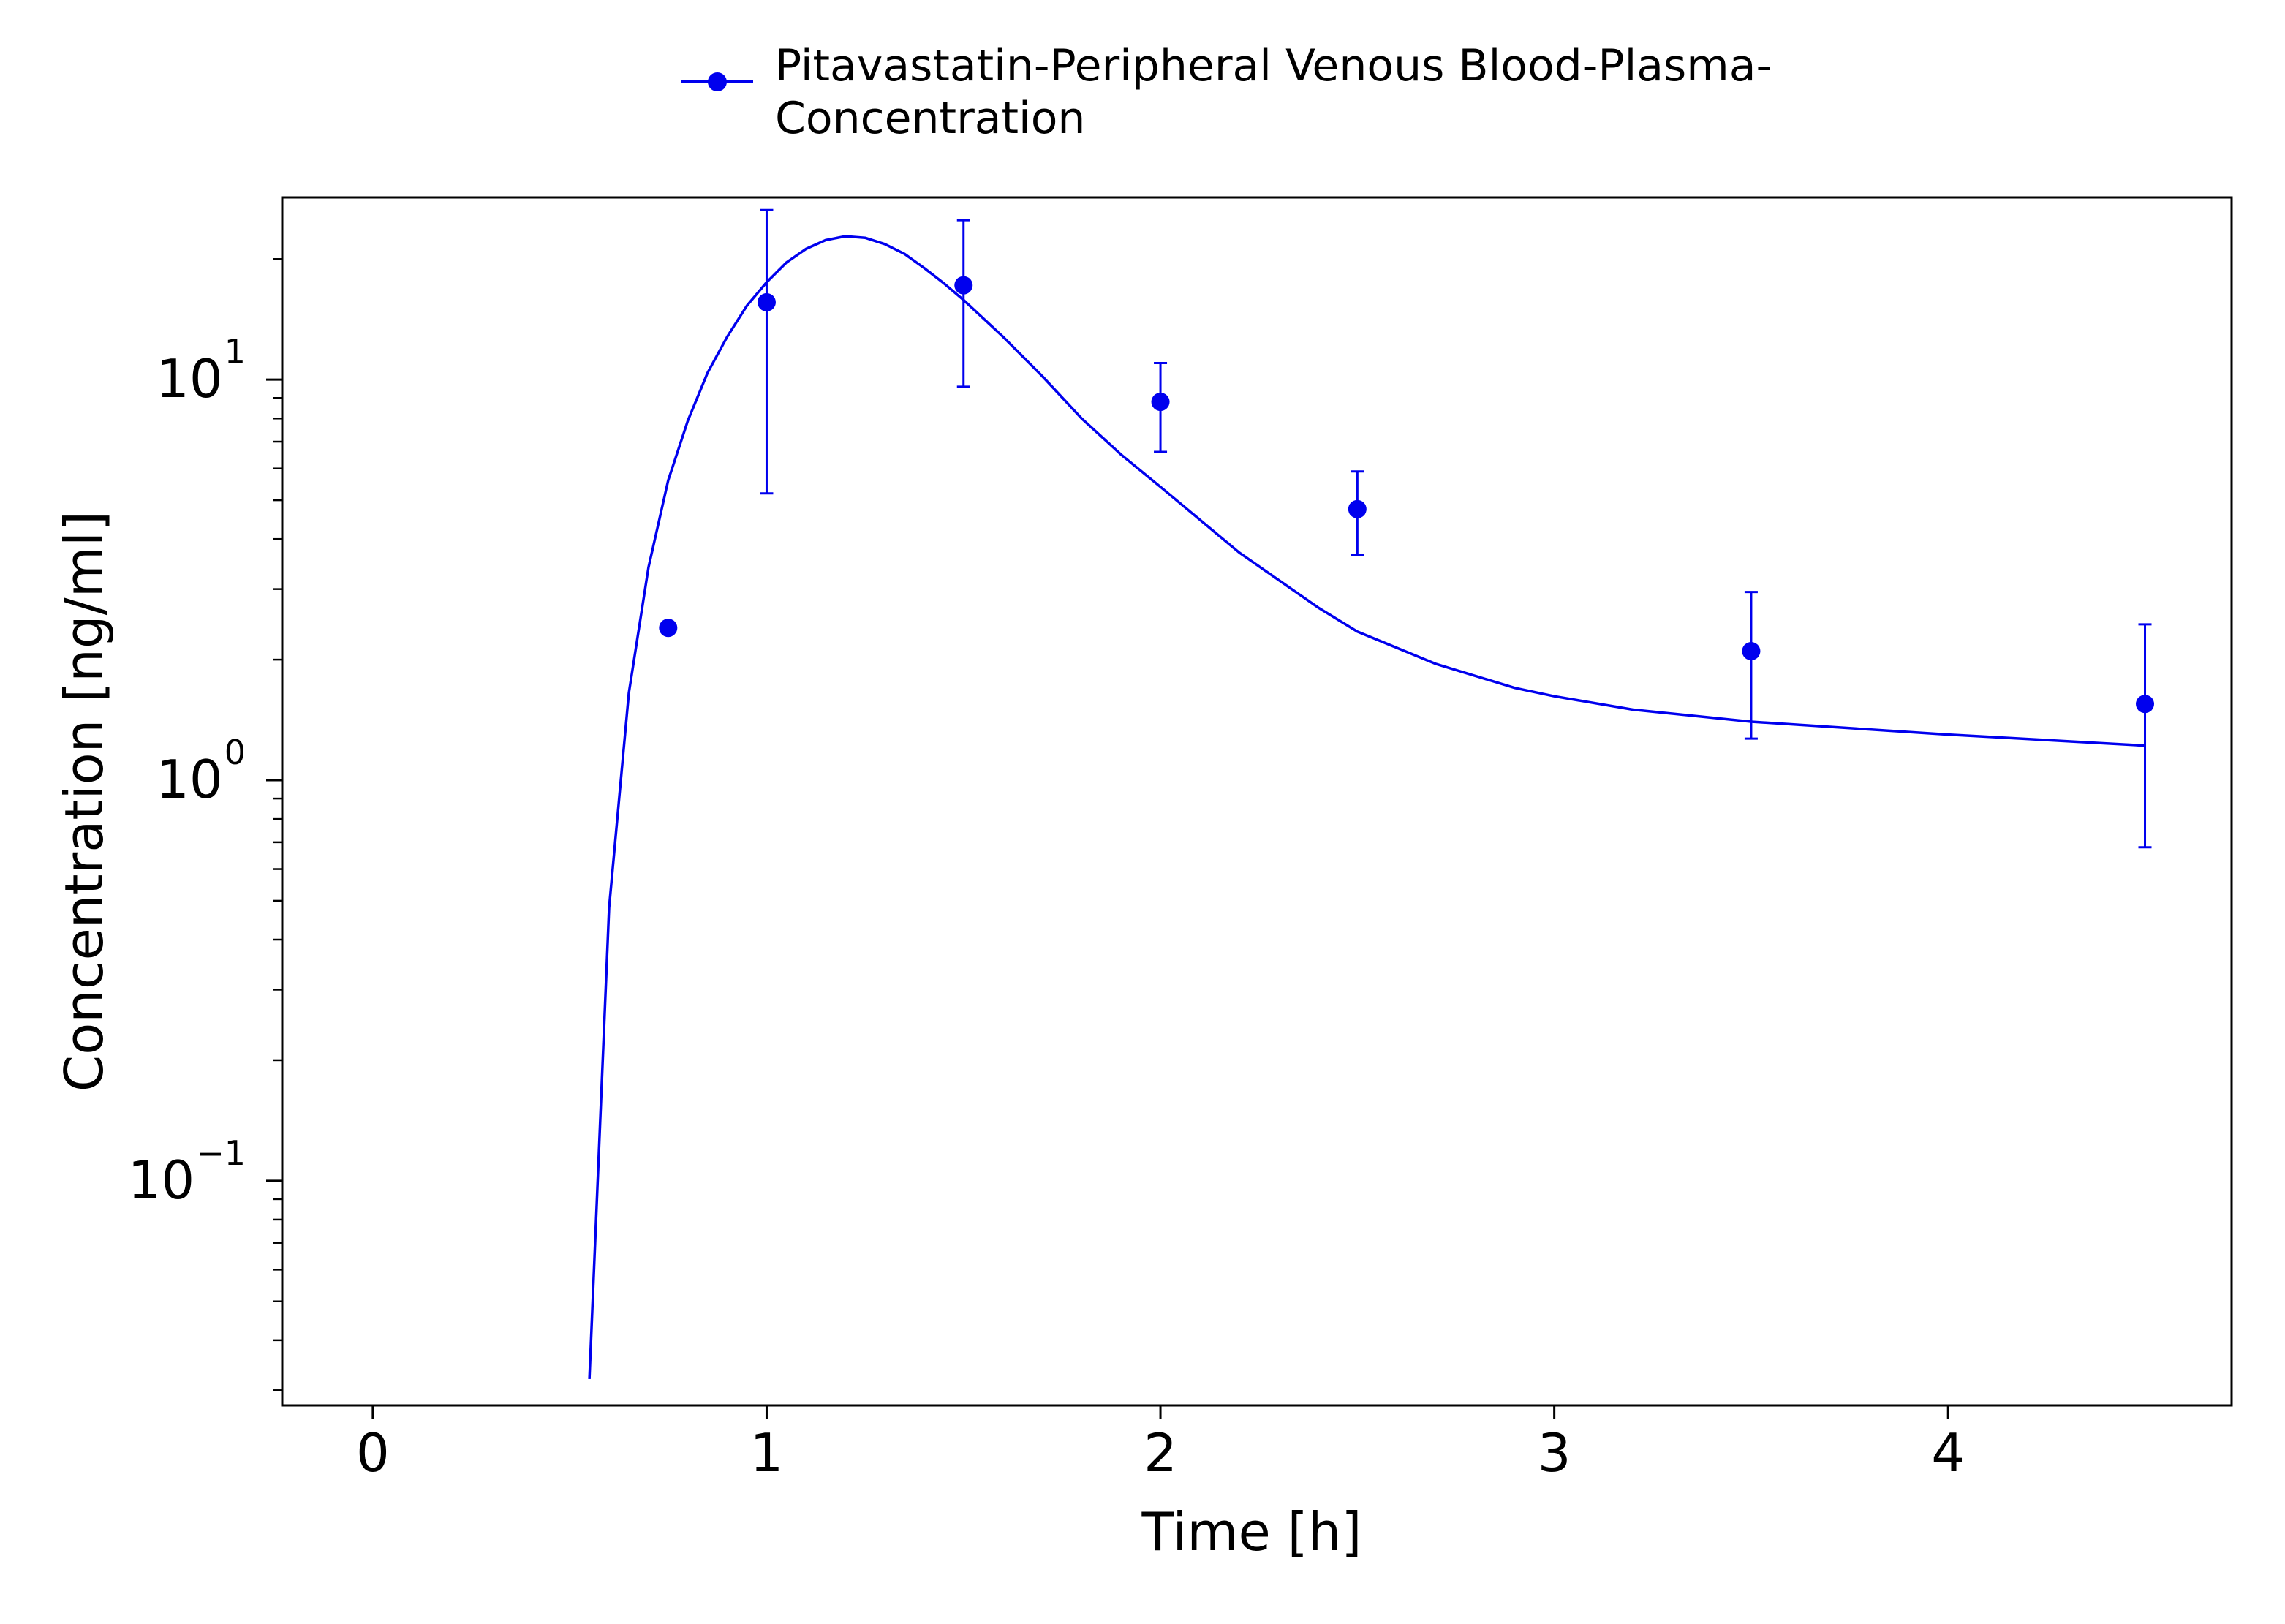  I want to click on x-tick-label: 0, so click(373, 1453).